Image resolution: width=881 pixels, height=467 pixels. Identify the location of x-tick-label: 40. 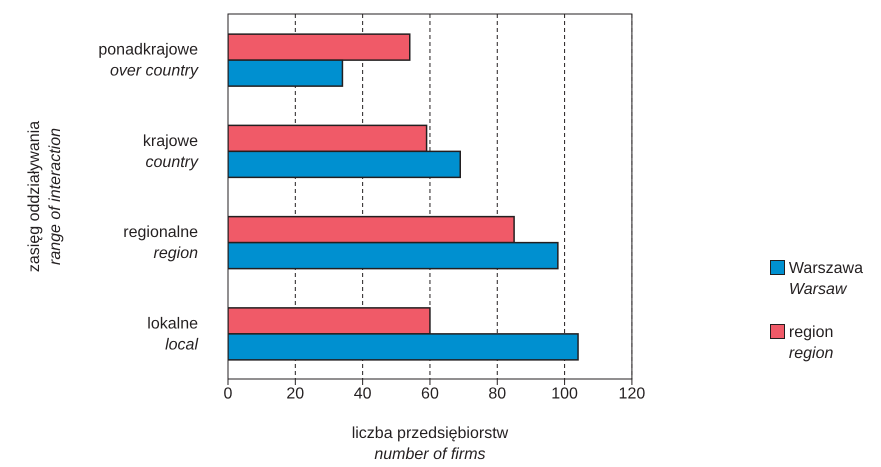
(363, 393).